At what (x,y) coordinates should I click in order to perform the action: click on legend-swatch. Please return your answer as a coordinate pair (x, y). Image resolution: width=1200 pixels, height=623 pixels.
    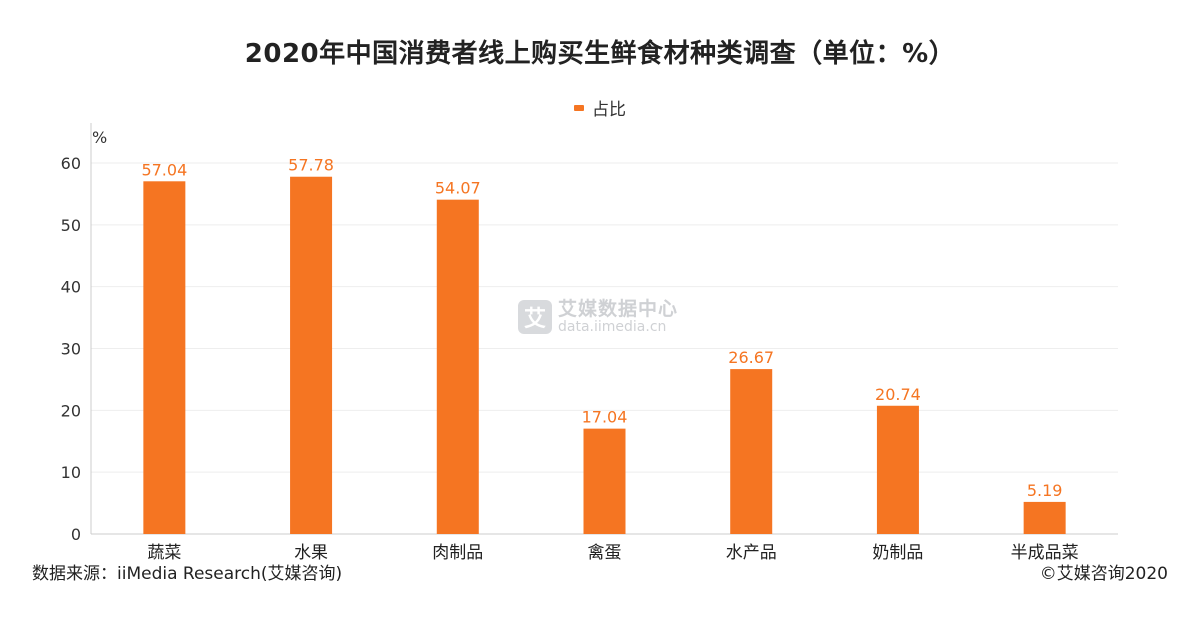
    Looking at the image, I should click on (579, 107).